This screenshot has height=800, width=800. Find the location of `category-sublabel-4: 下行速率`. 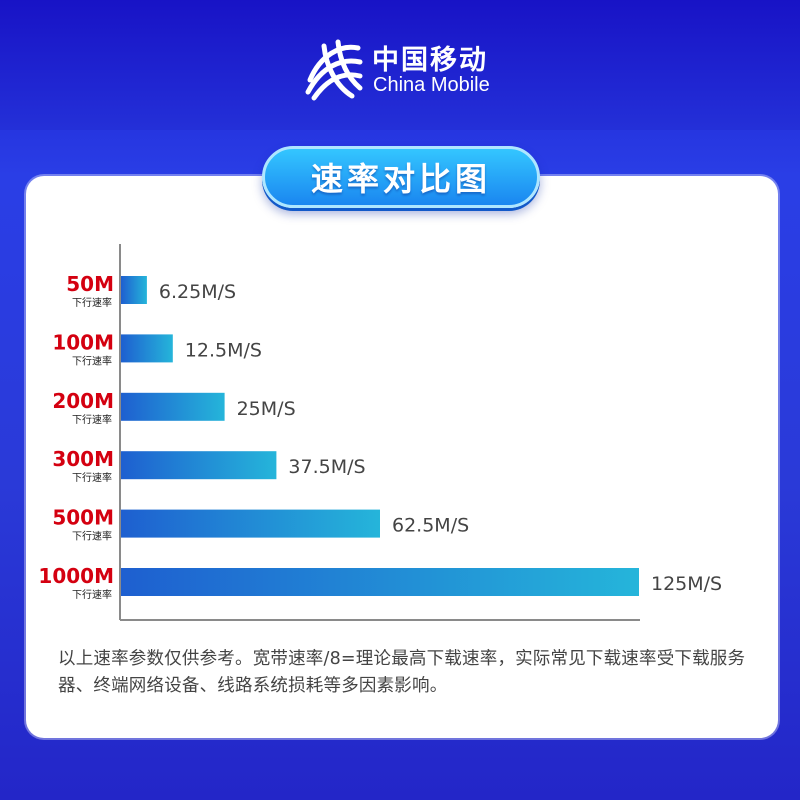

category-sublabel-4: 下行速率 is located at coordinates (92, 536).